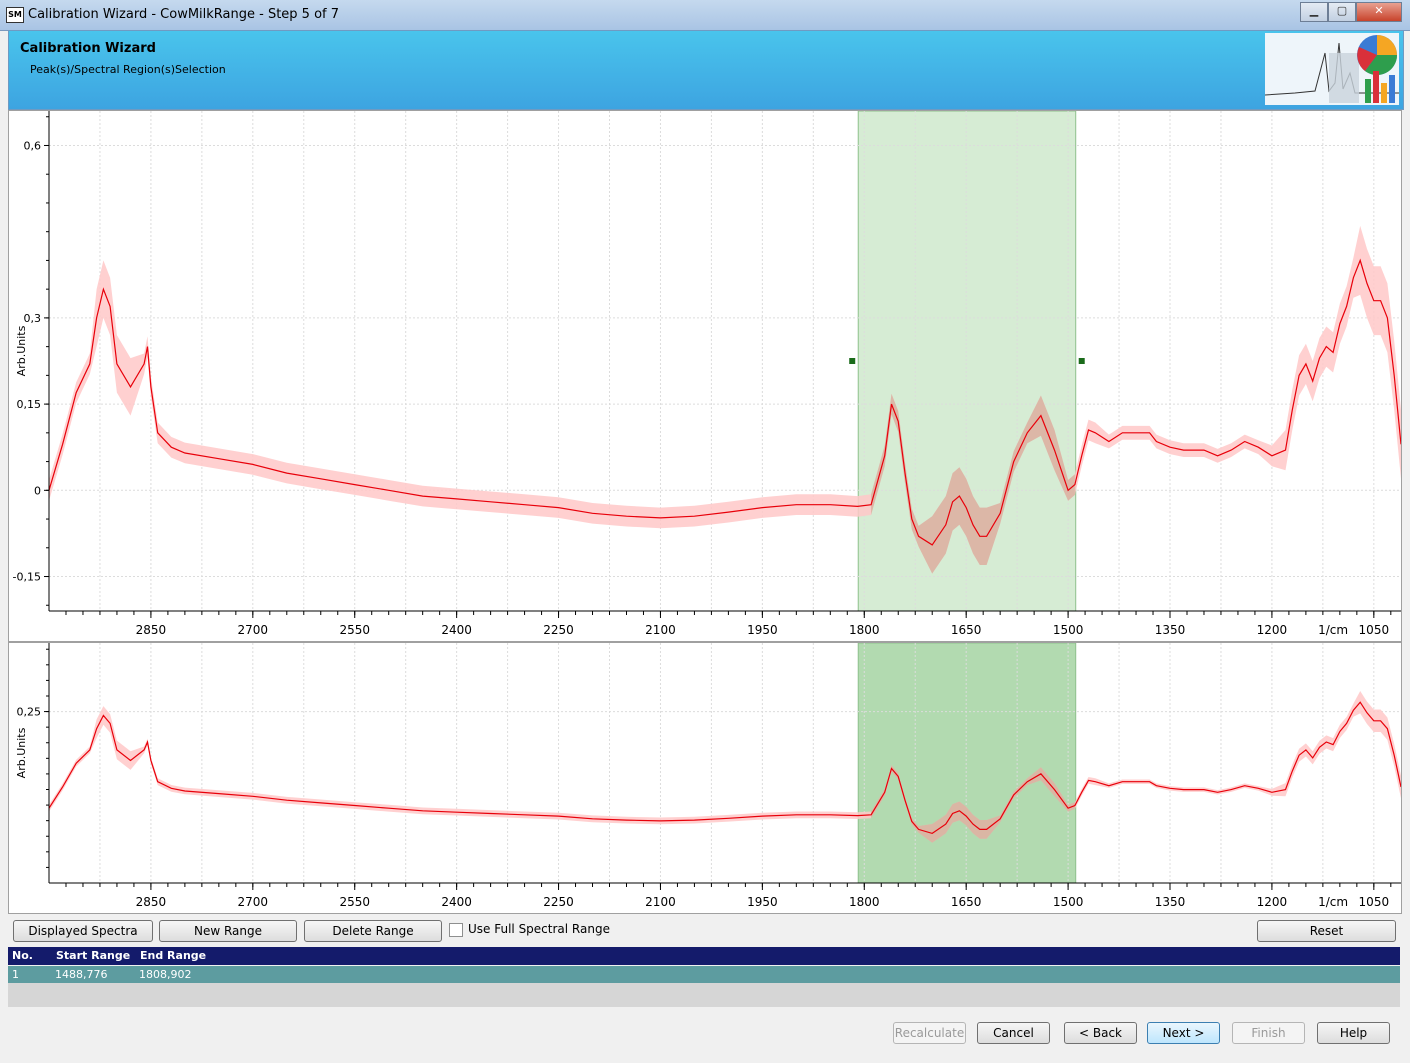 The width and height of the screenshot is (1410, 1063). I want to click on y-tick-label: 0,6, so click(33, 145).